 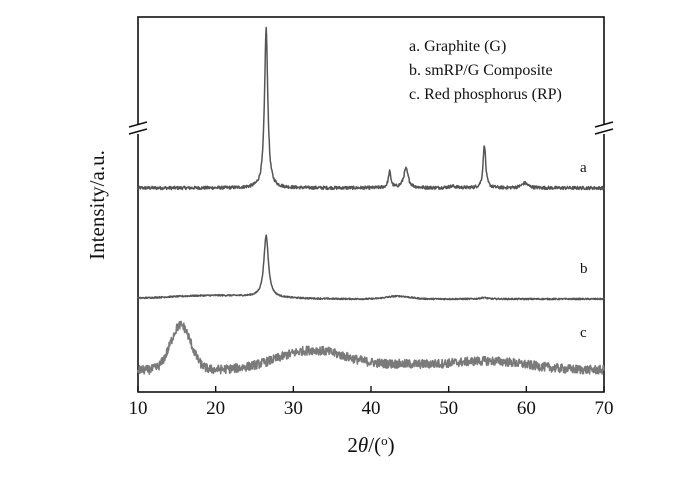 I want to click on x-tick-label: 20, so click(x=215, y=408).